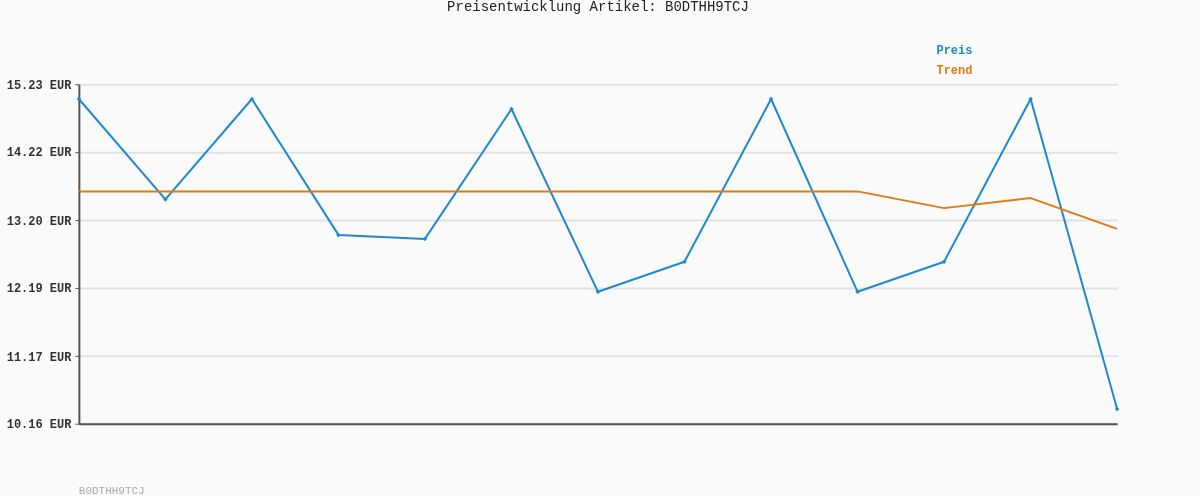 The image size is (1200, 500). I want to click on text: B0DTHH9TCJ, so click(111, 490).